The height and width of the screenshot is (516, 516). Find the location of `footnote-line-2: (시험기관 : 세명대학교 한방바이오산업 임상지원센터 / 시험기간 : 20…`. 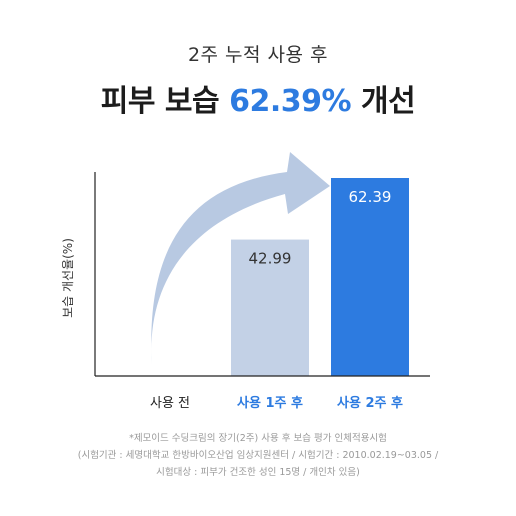

footnote-line-2: (시험기관 : 세명대학교 한방바이오산업 임상지원센터 / 시험기간 : 20… is located at coordinates (258, 455).